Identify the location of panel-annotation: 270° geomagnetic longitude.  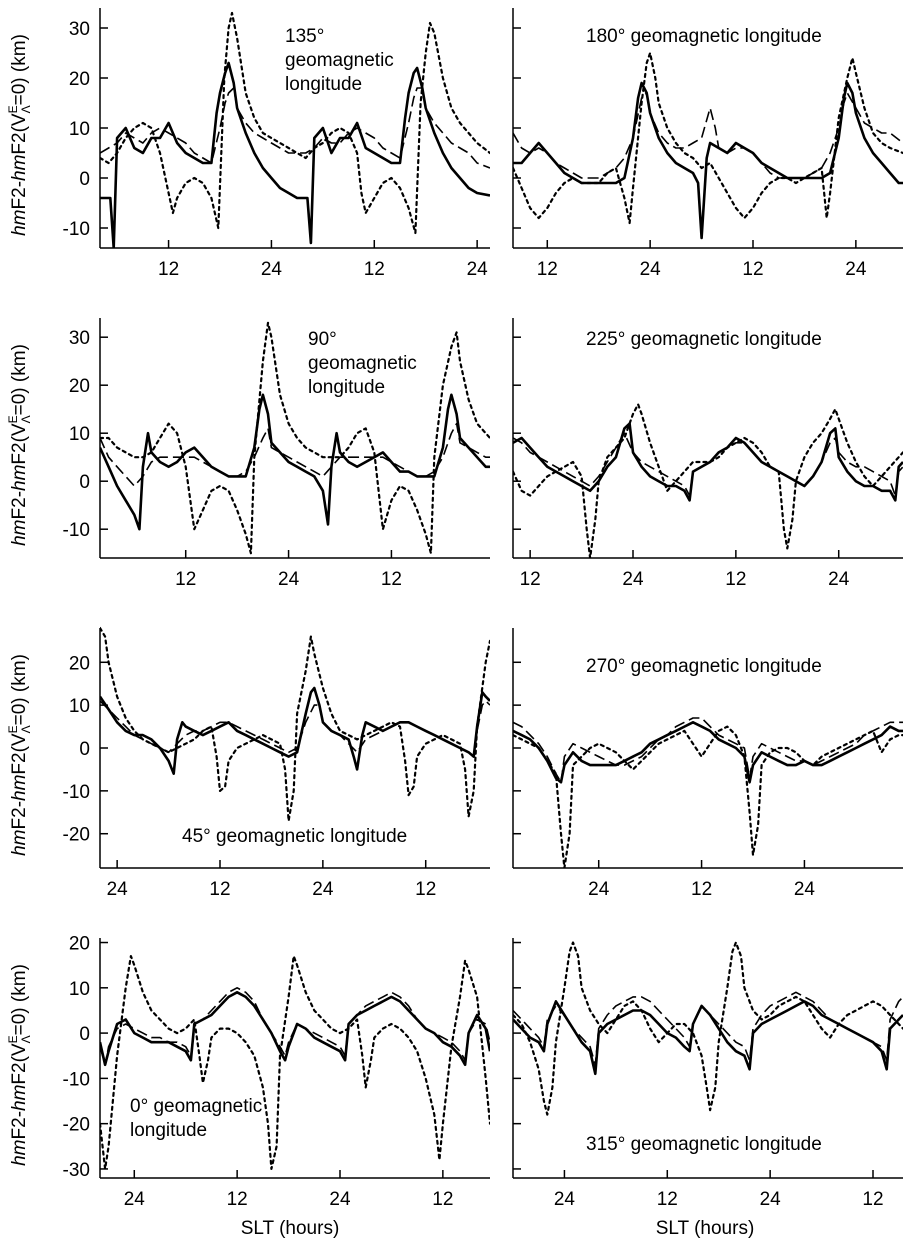
(704, 666).